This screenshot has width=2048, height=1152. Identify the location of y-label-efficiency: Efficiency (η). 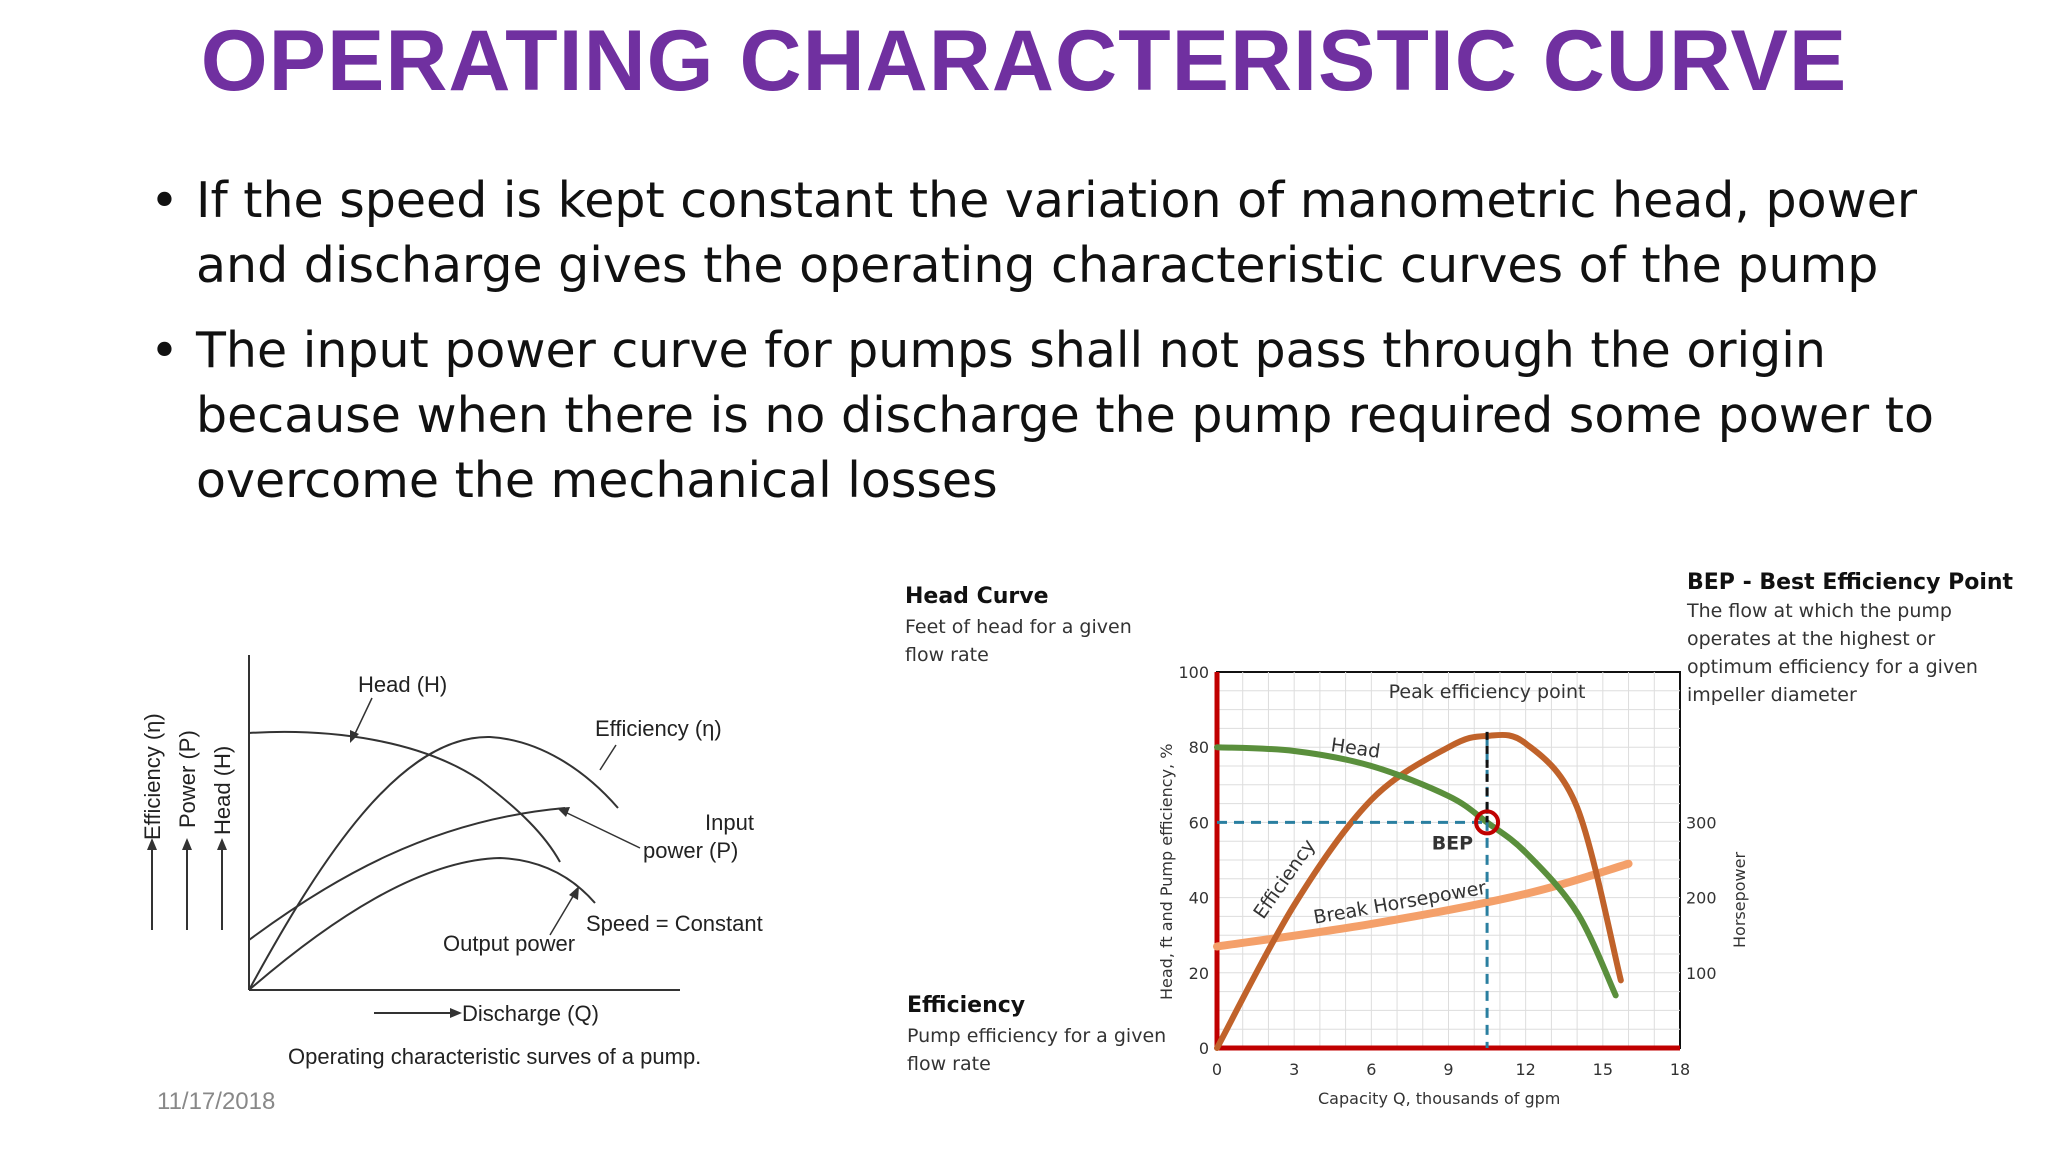
(152, 776).